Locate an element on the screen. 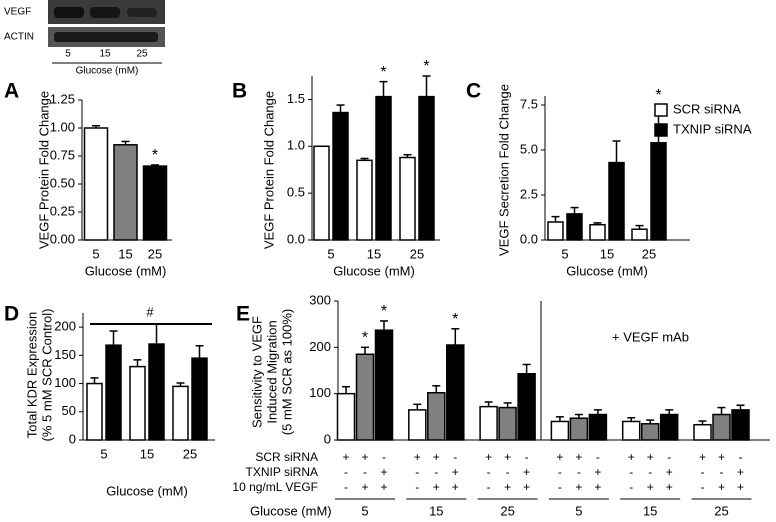  y-tick-label: 0.00 is located at coordinates (62, 238).